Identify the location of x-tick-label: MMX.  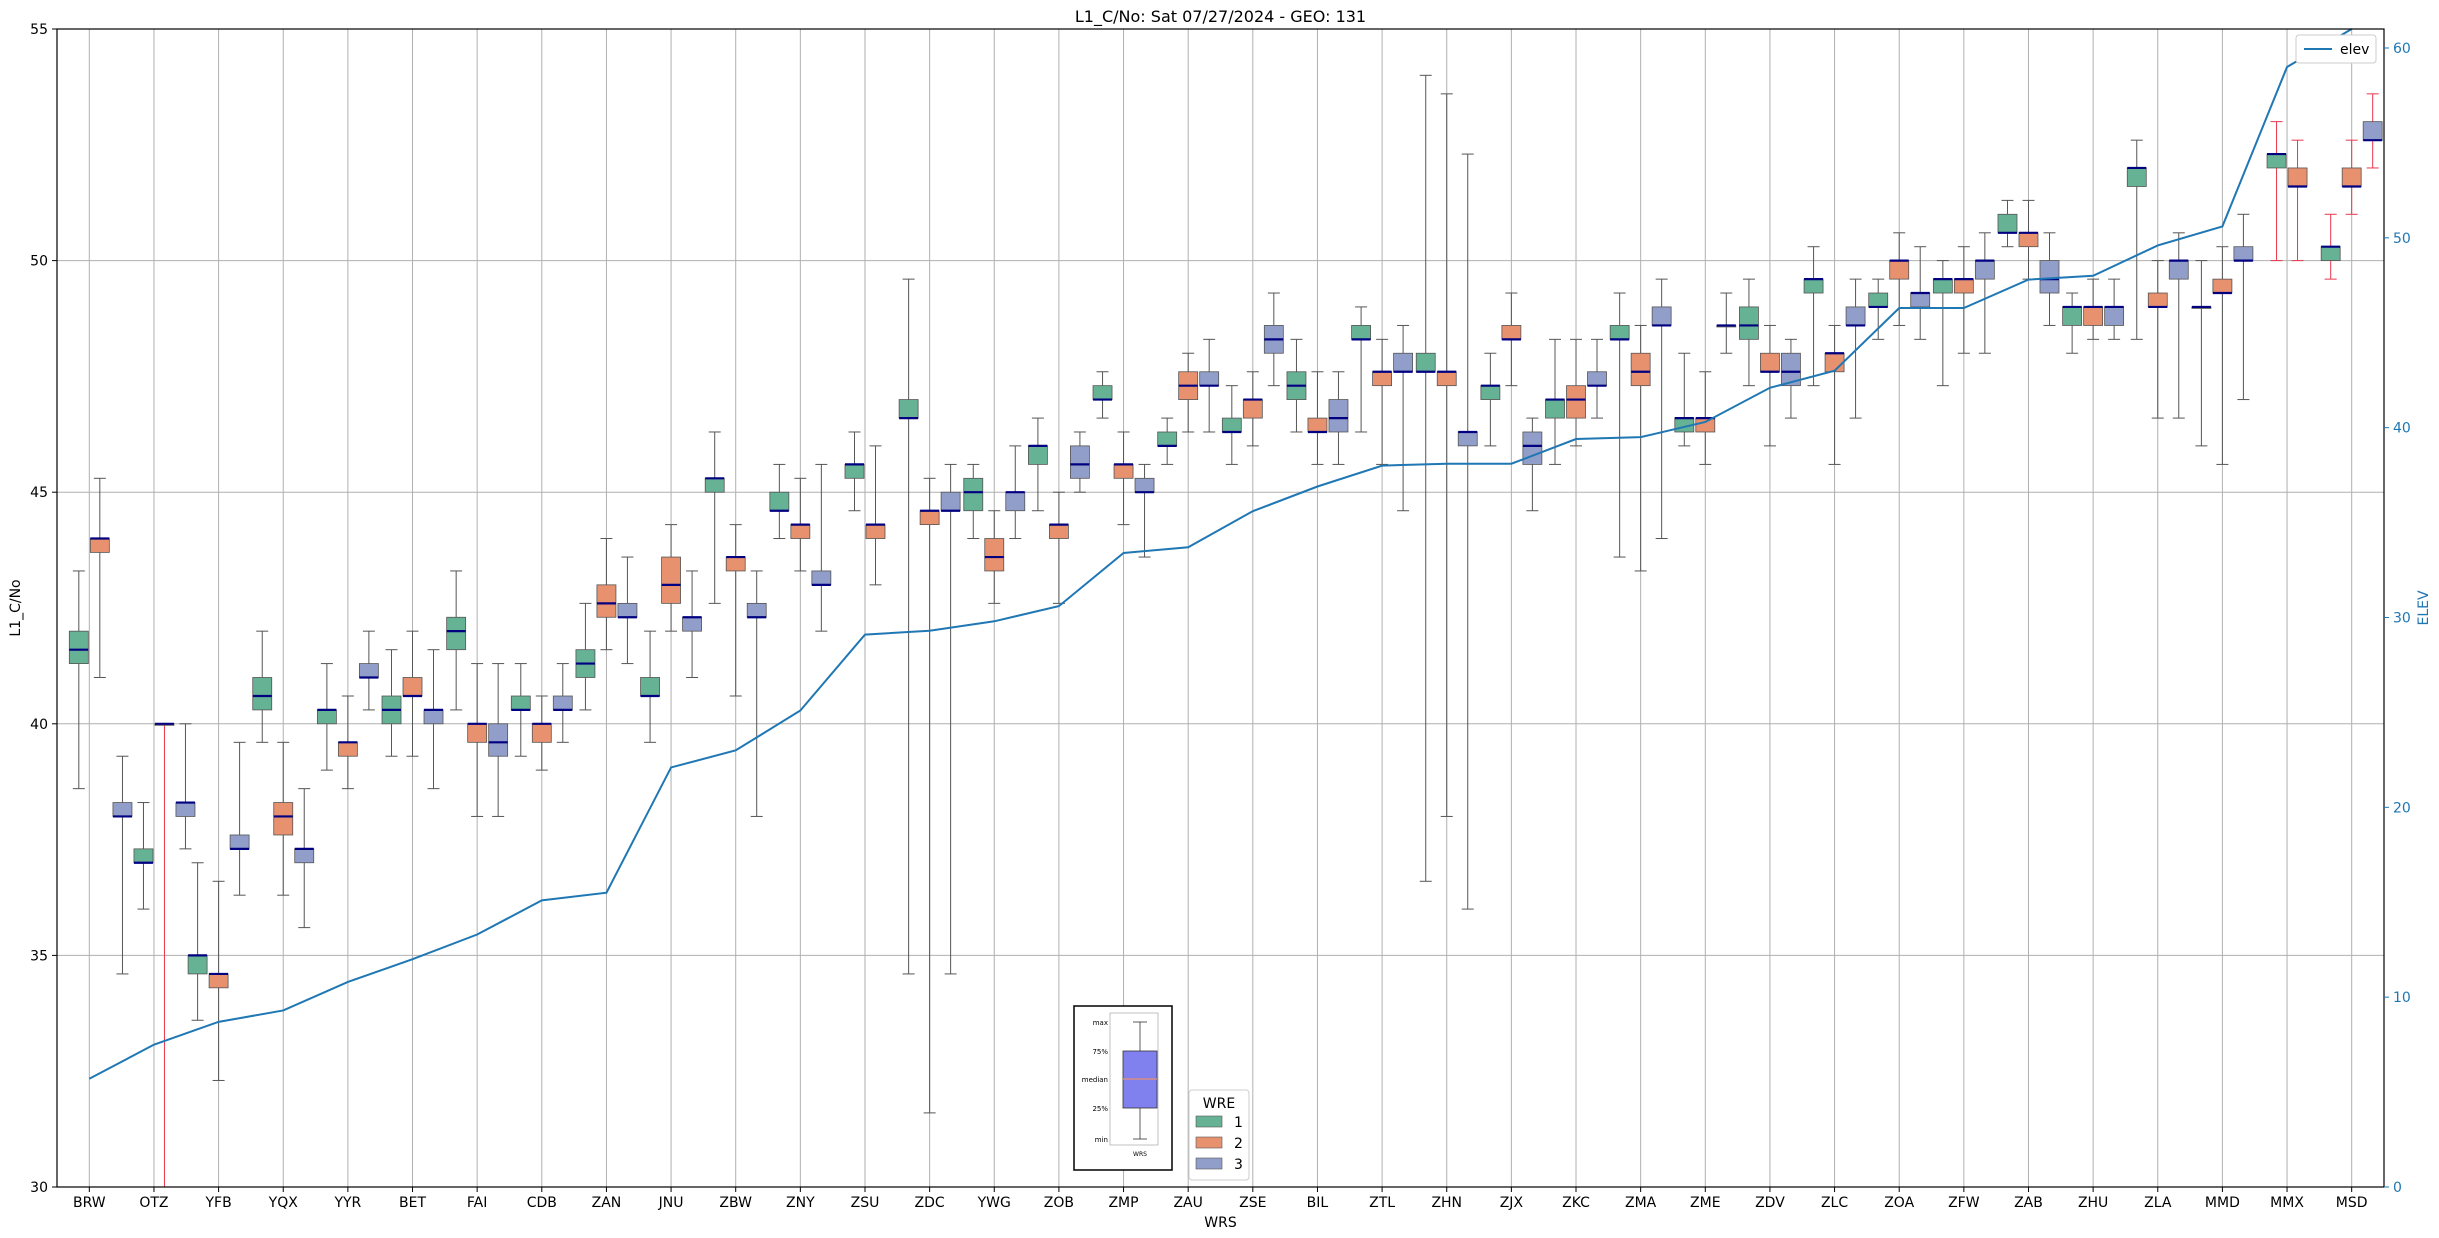
(2287, 1203).